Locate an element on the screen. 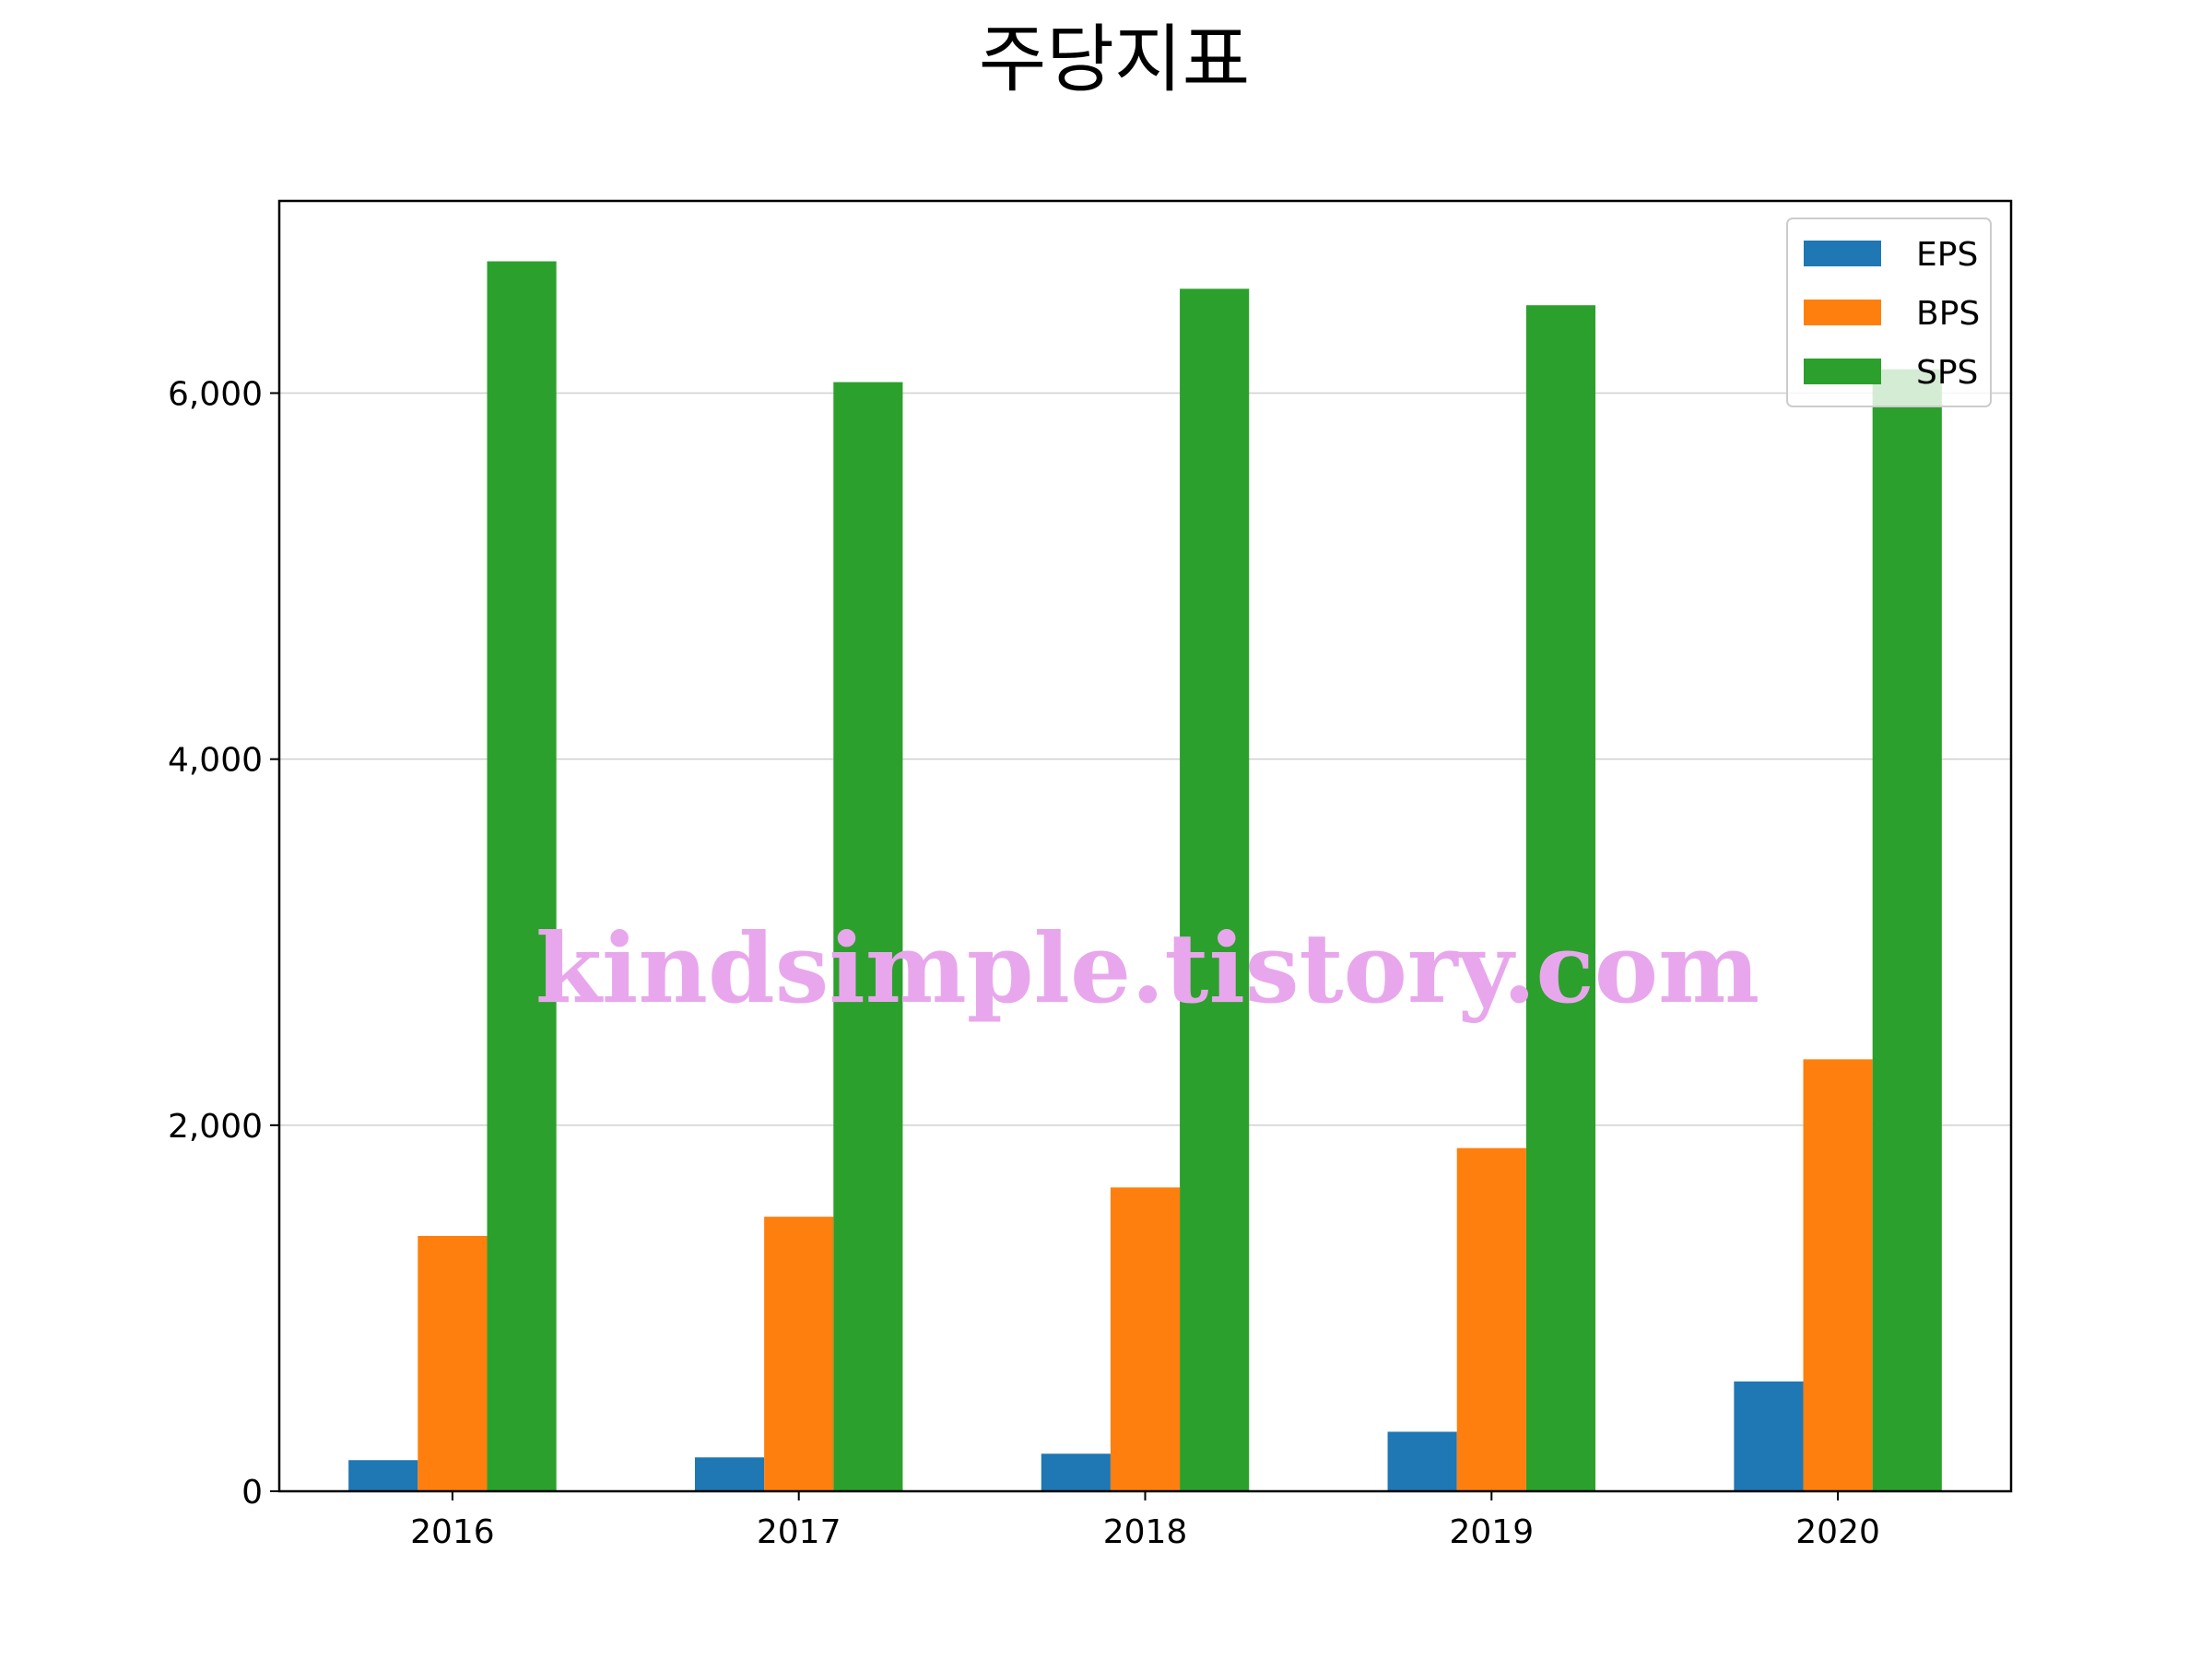 The height and width of the screenshot is (1659, 2212). bar-eps-2019 is located at coordinates (1422, 1461).